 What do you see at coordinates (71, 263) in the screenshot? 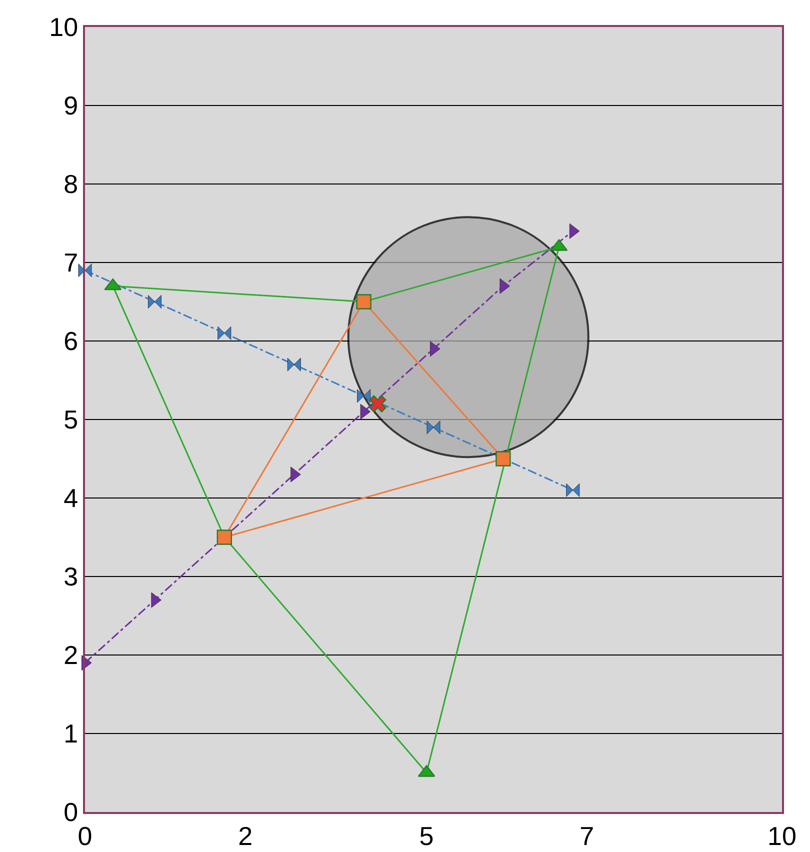
I see `y-tick-label: 7` at bounding box center [71, 263].